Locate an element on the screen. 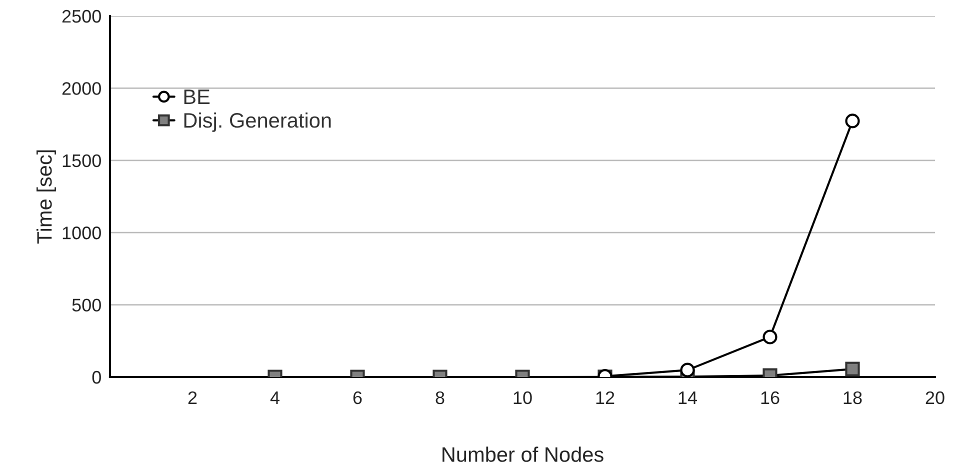 The height and width of the screenshot is (473, 956). x-tick-label: 20 is located at coordinates (935, 397).